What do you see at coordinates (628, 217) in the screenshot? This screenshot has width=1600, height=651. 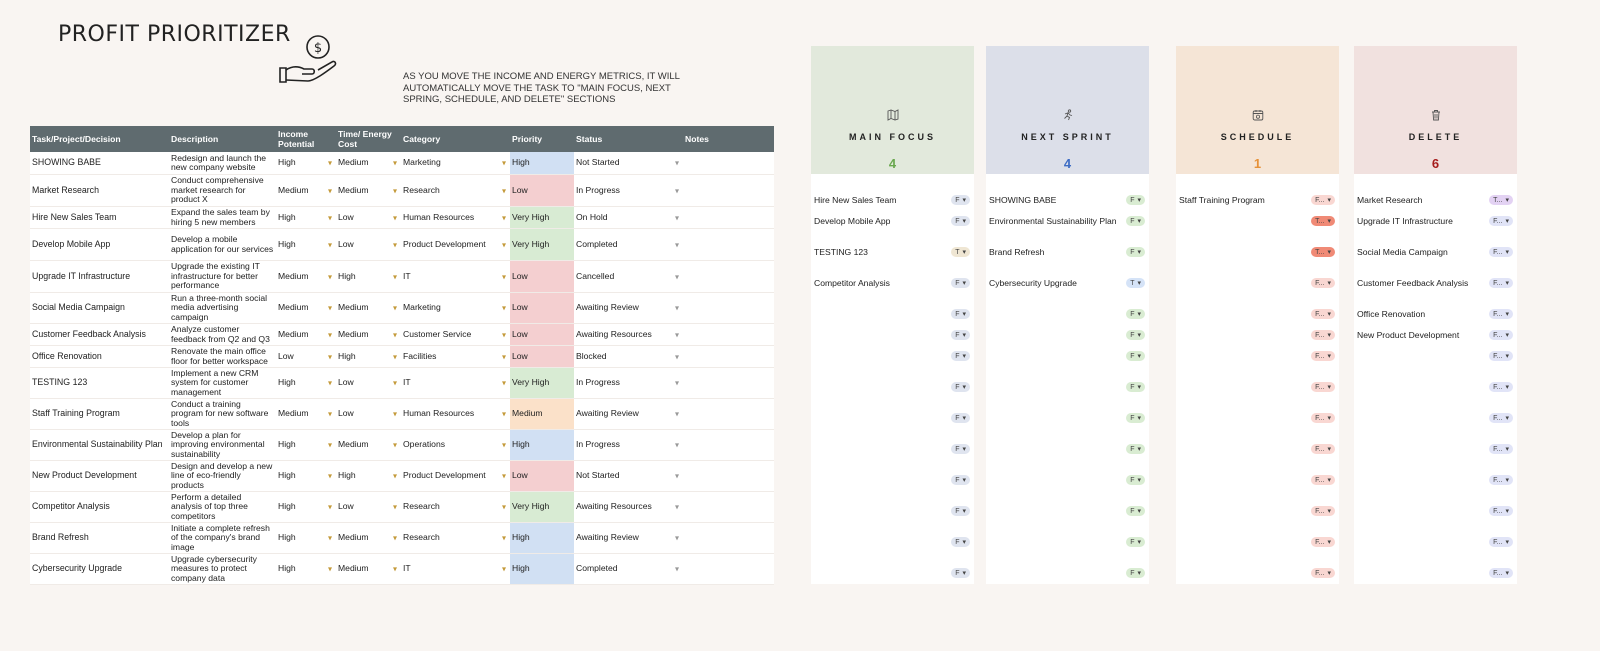 I see `status-dropdown: On Hold` at bounding box center [628, 217].